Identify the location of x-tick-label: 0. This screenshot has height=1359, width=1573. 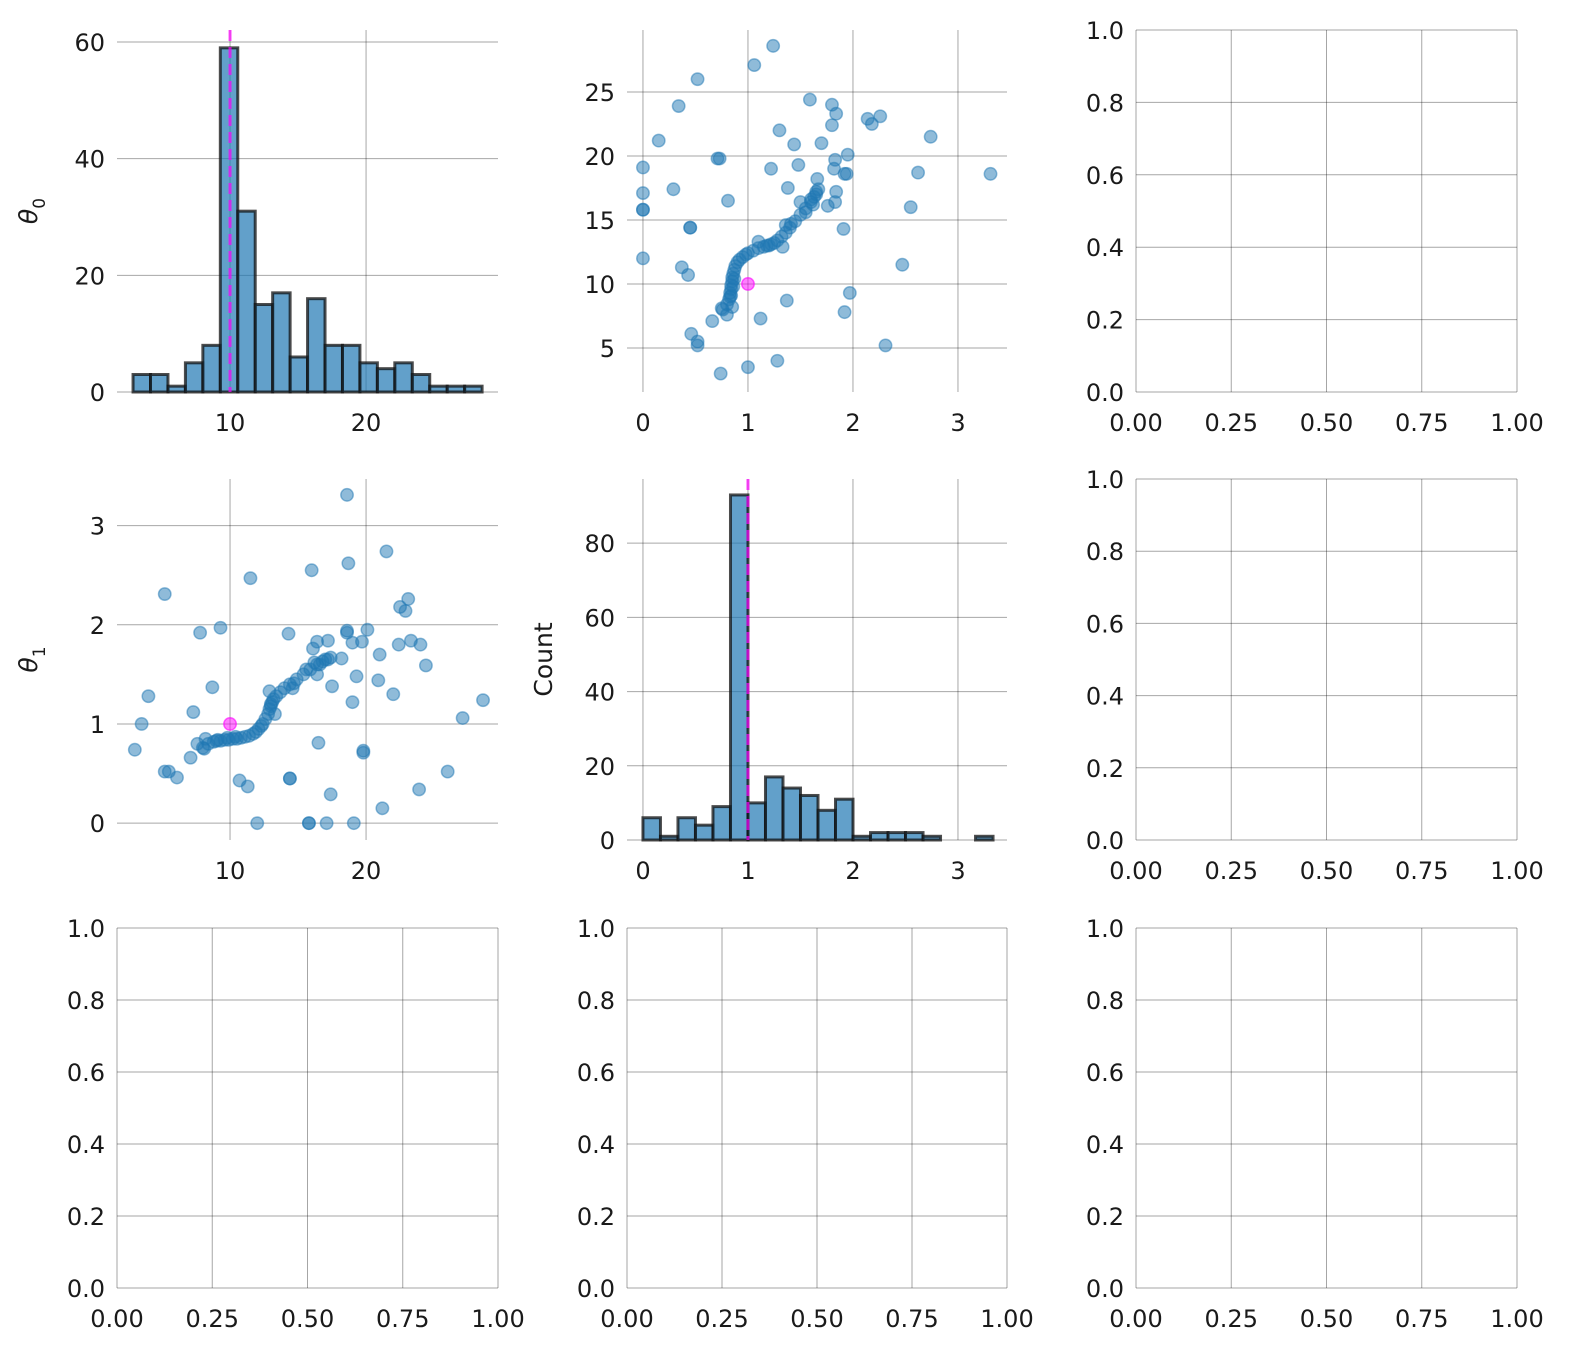
(642, 871).